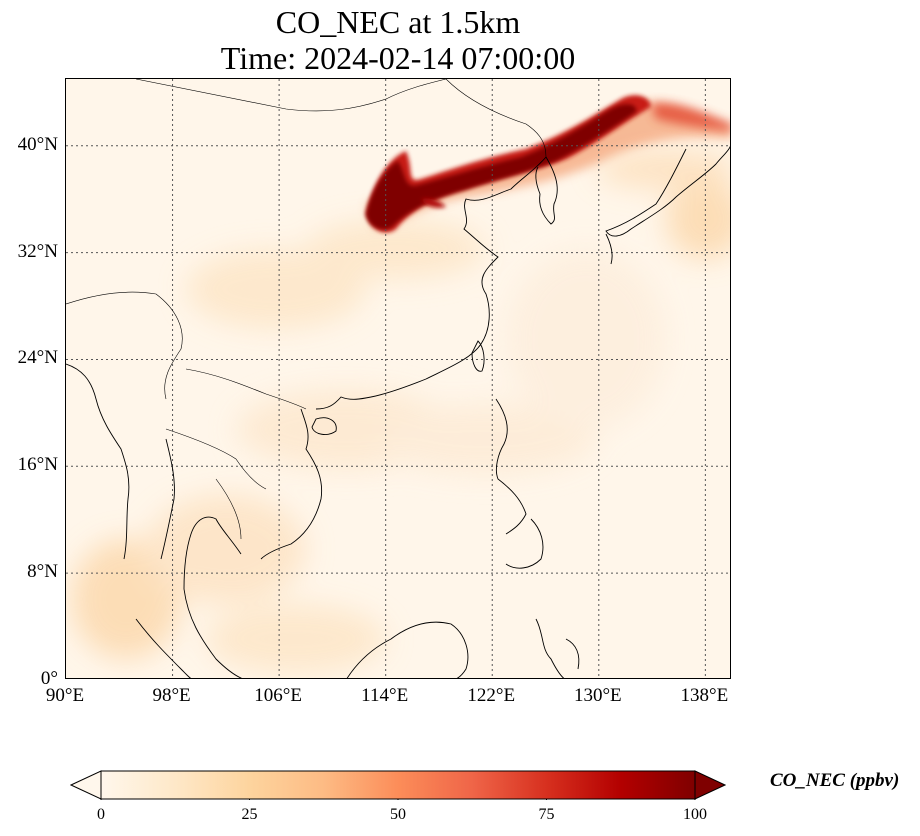  Describe the element at coordinates (398, 22) in the screenshot. I see `map-title: CO_NEC at 1.5km` at that location.